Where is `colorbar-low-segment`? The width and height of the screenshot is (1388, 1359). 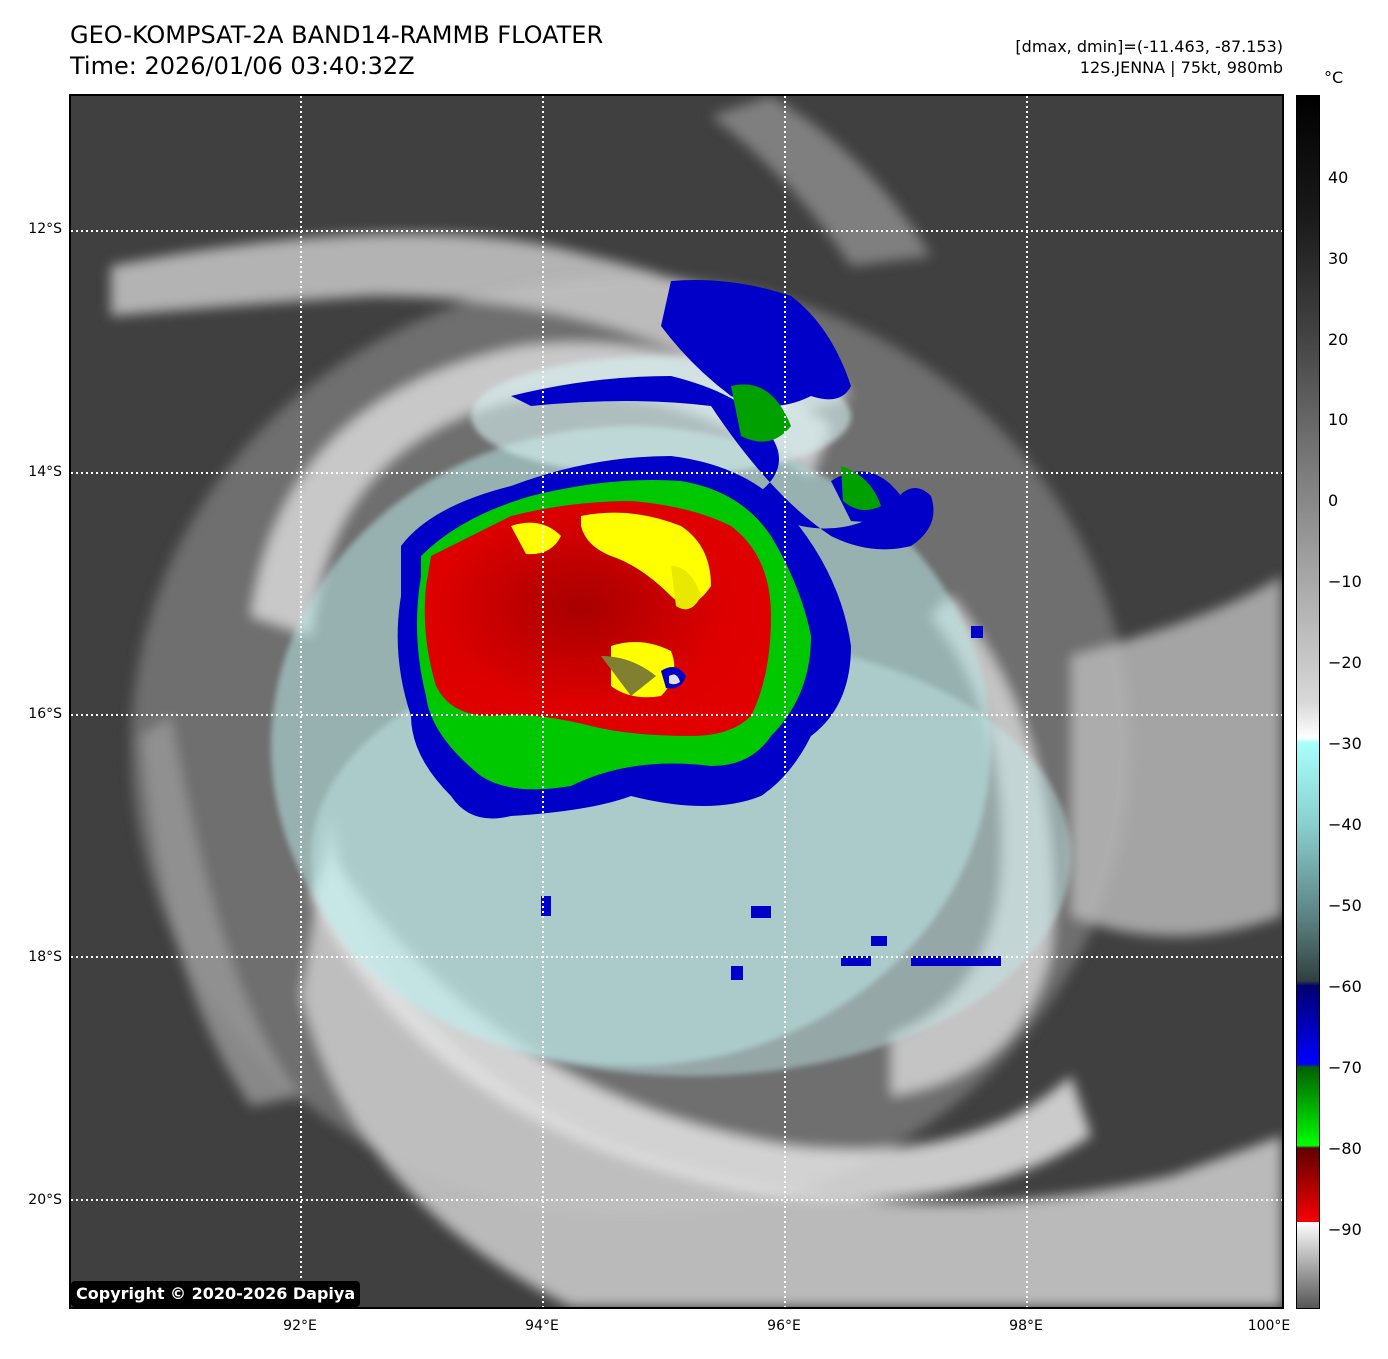
colorbar-low-segment is located at coordinates (1308, 1265).